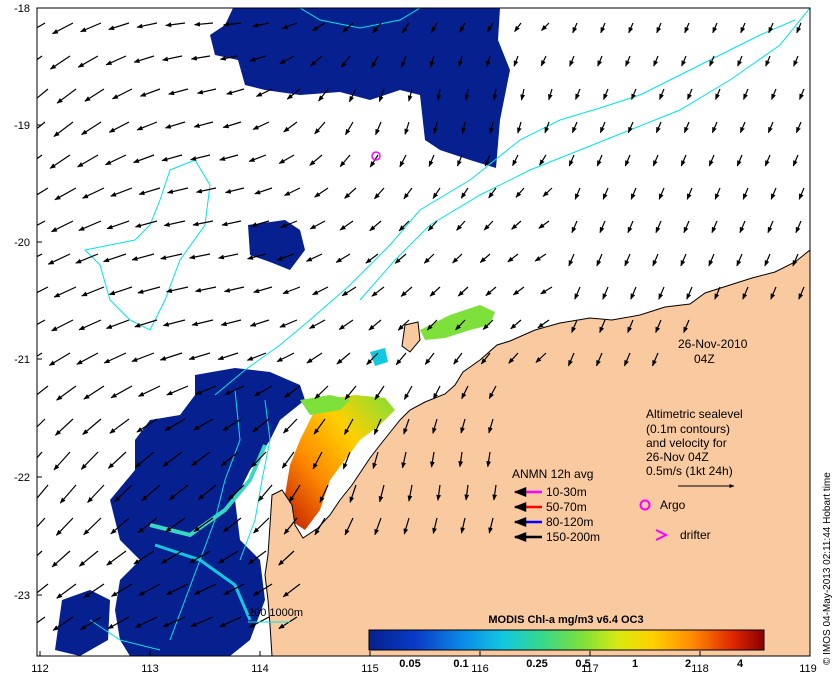  What do you see at coordinates (688, 664) in the screenshot?
I see `colorbar-tick: 2` at bounding box center [688, 664].